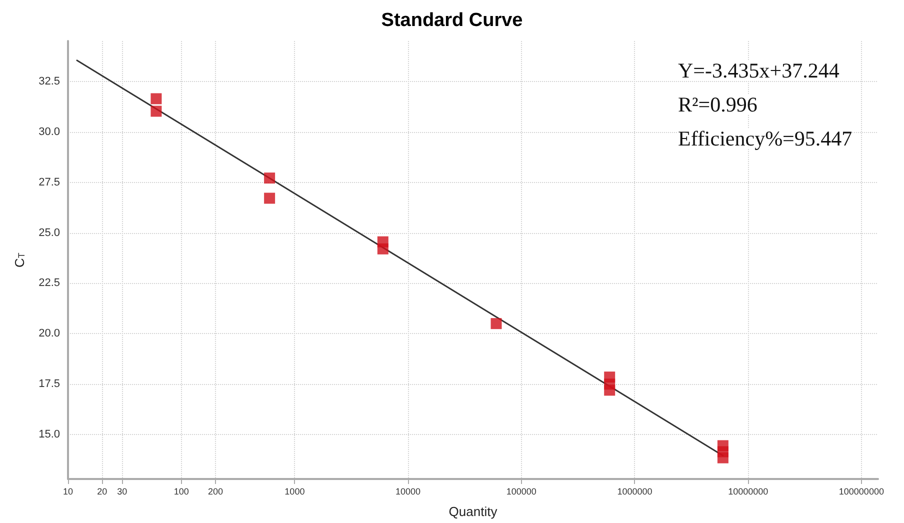  Describe the element at coordinates (19, 260) in the screenshot. I see `y-axis-title: CT` at that location.